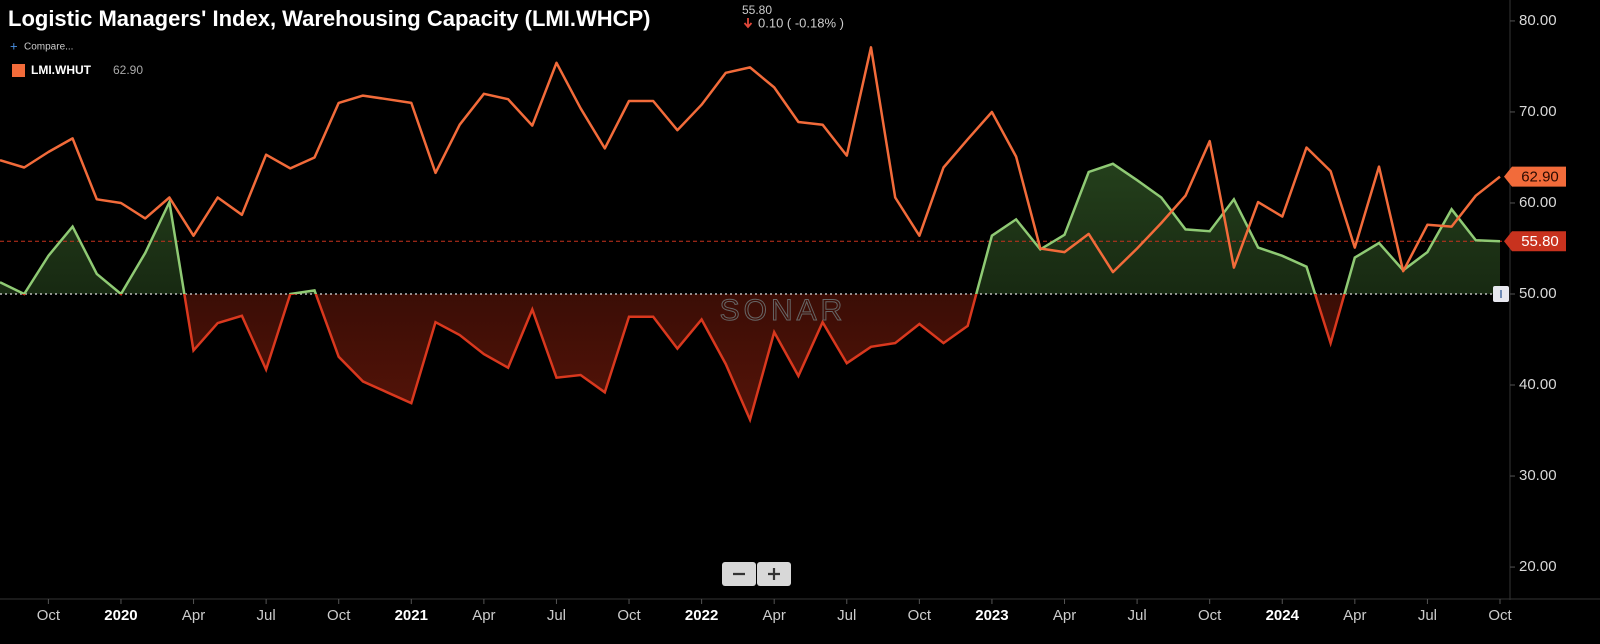  I want to click on header-value: 55.80, so click(757, 10).